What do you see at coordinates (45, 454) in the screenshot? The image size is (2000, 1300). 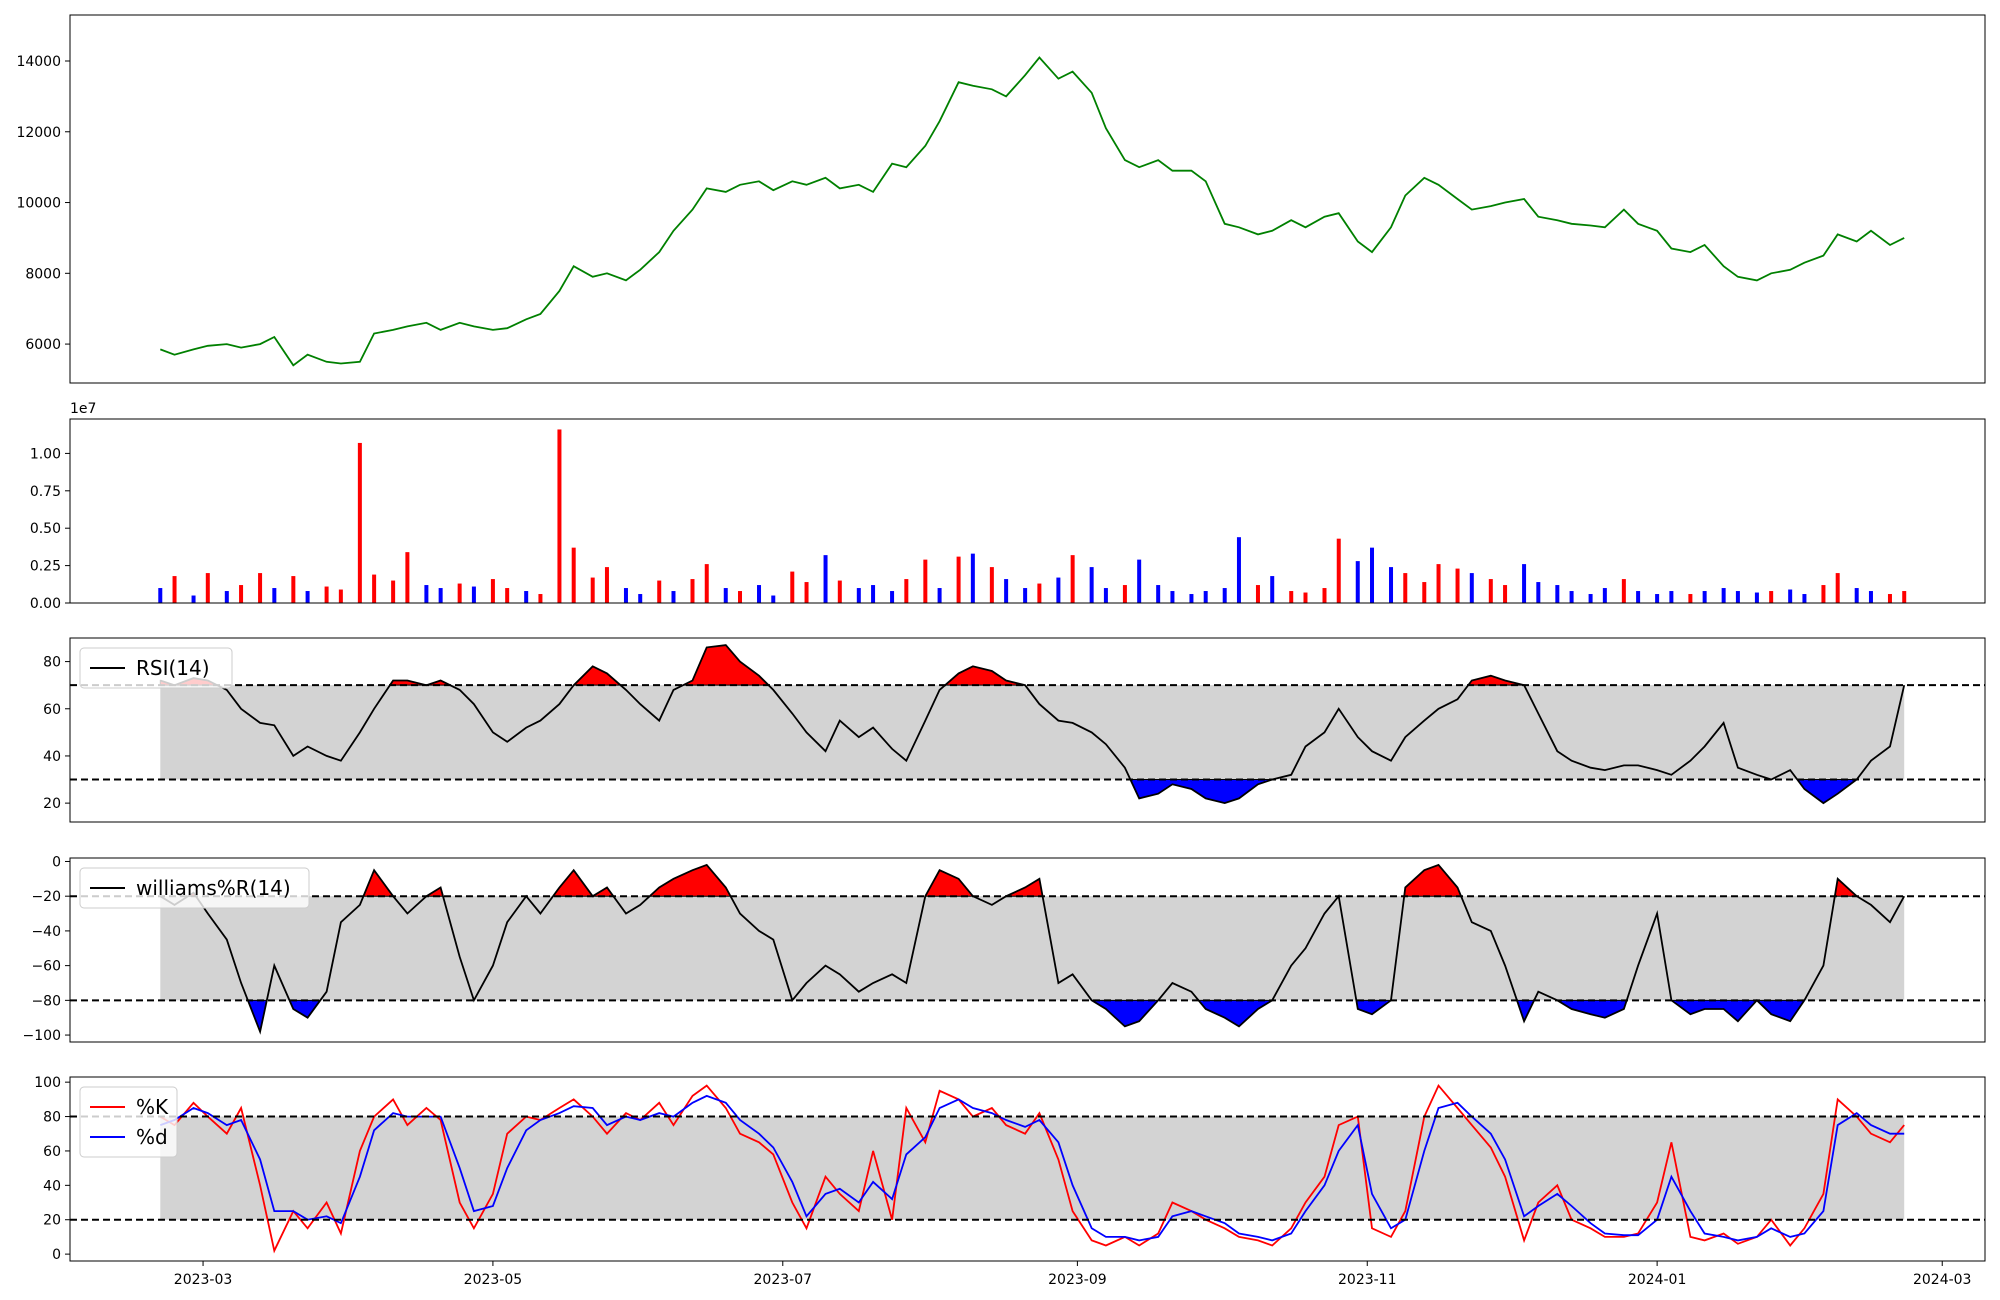 I see `y-tick-label: 1.00` at bounding box center [45, 454].